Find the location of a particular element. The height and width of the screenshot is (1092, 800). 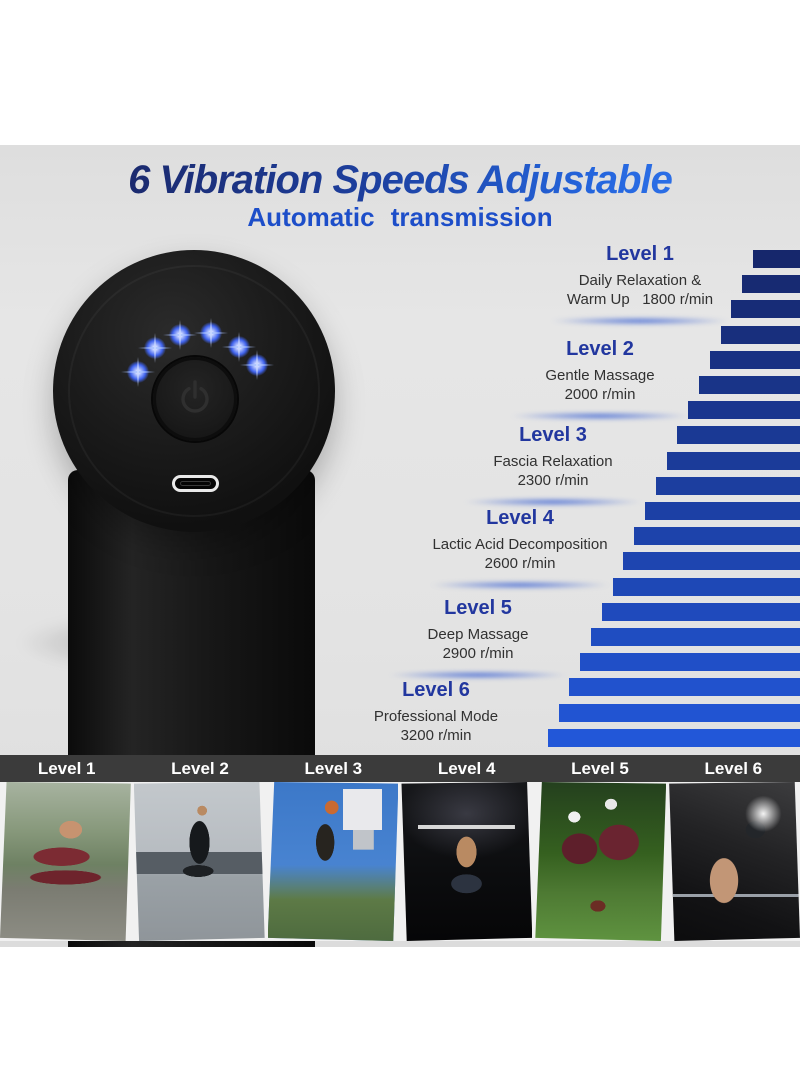

level-3-desc-line1: Fascia Relaxation is located at coordinates (553, 461).